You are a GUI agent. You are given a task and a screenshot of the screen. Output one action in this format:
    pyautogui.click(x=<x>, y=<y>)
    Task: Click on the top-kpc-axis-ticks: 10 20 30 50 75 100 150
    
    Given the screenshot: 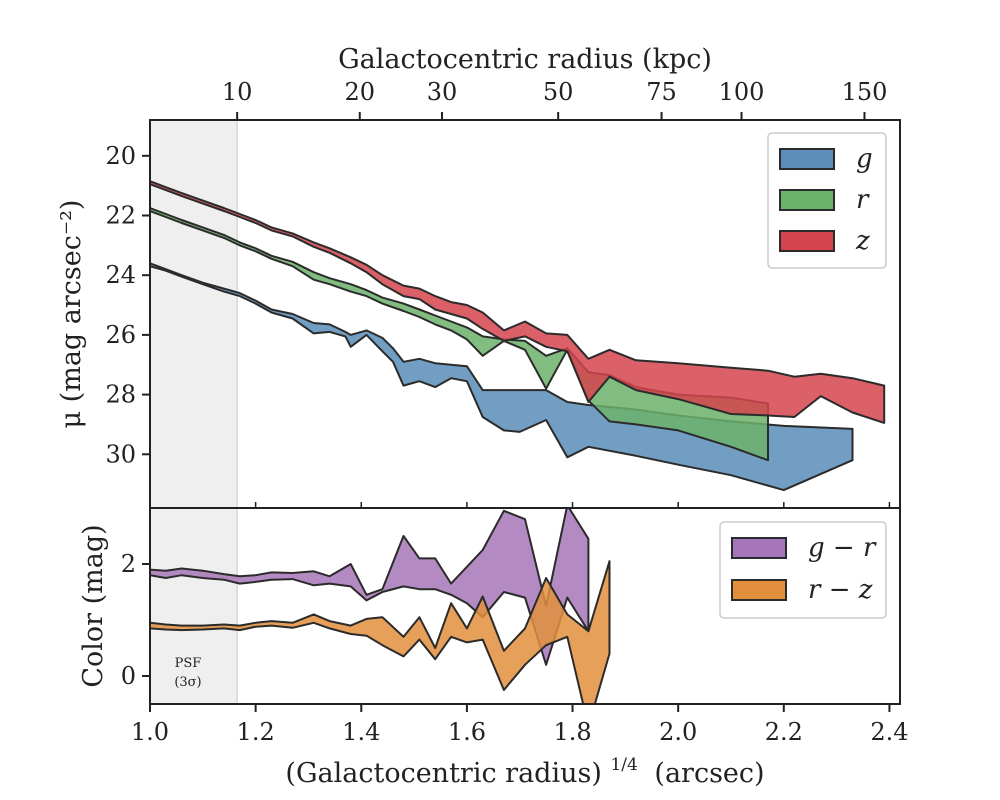 What is the action you would take?
    pyautogui.click(x=555, y=99)
    